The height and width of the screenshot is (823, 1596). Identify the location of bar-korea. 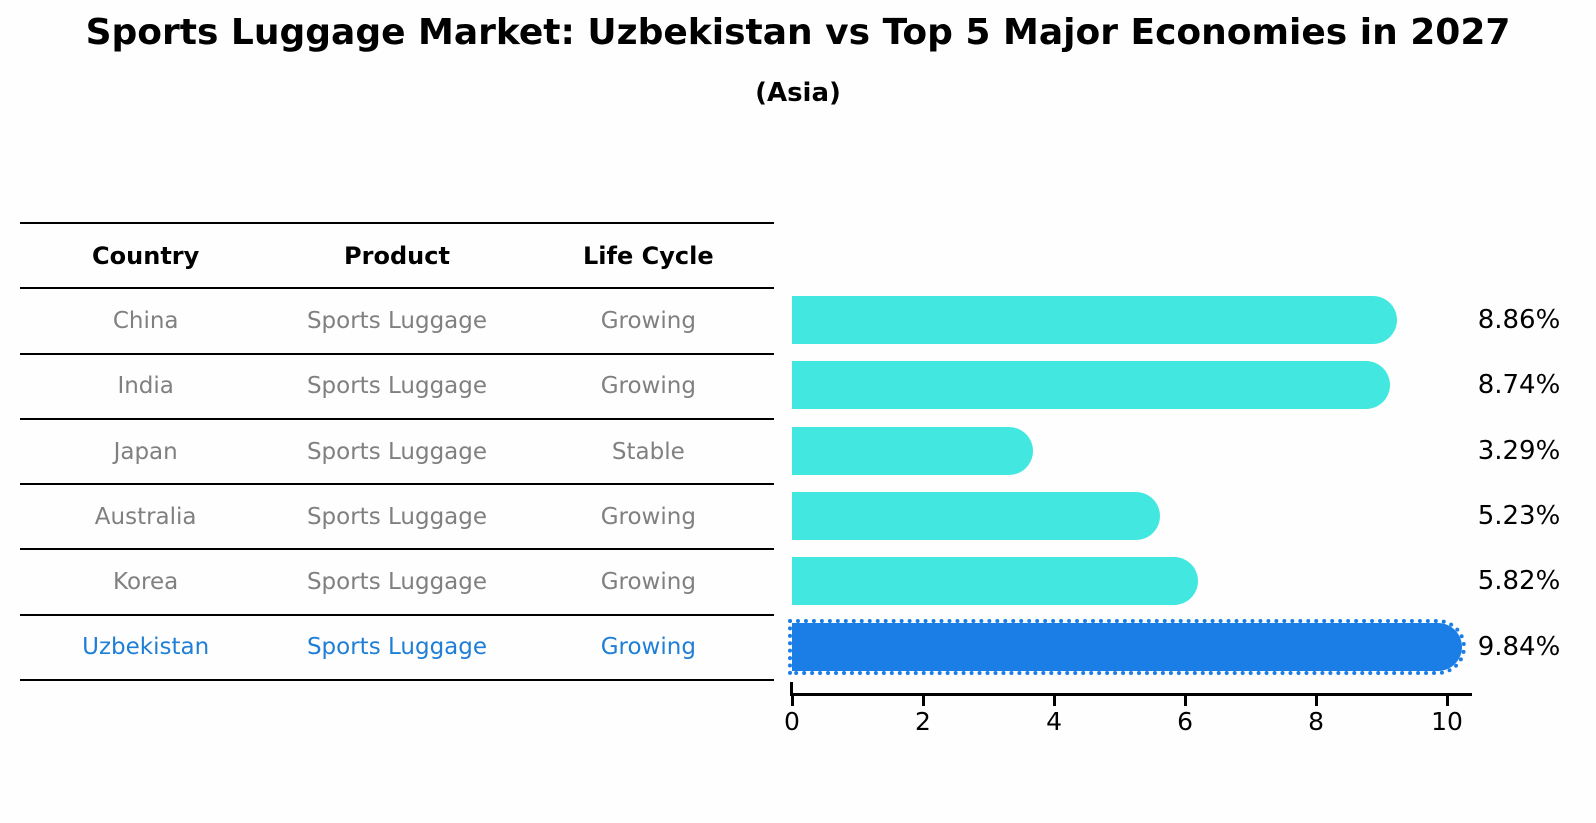
(995, 581).